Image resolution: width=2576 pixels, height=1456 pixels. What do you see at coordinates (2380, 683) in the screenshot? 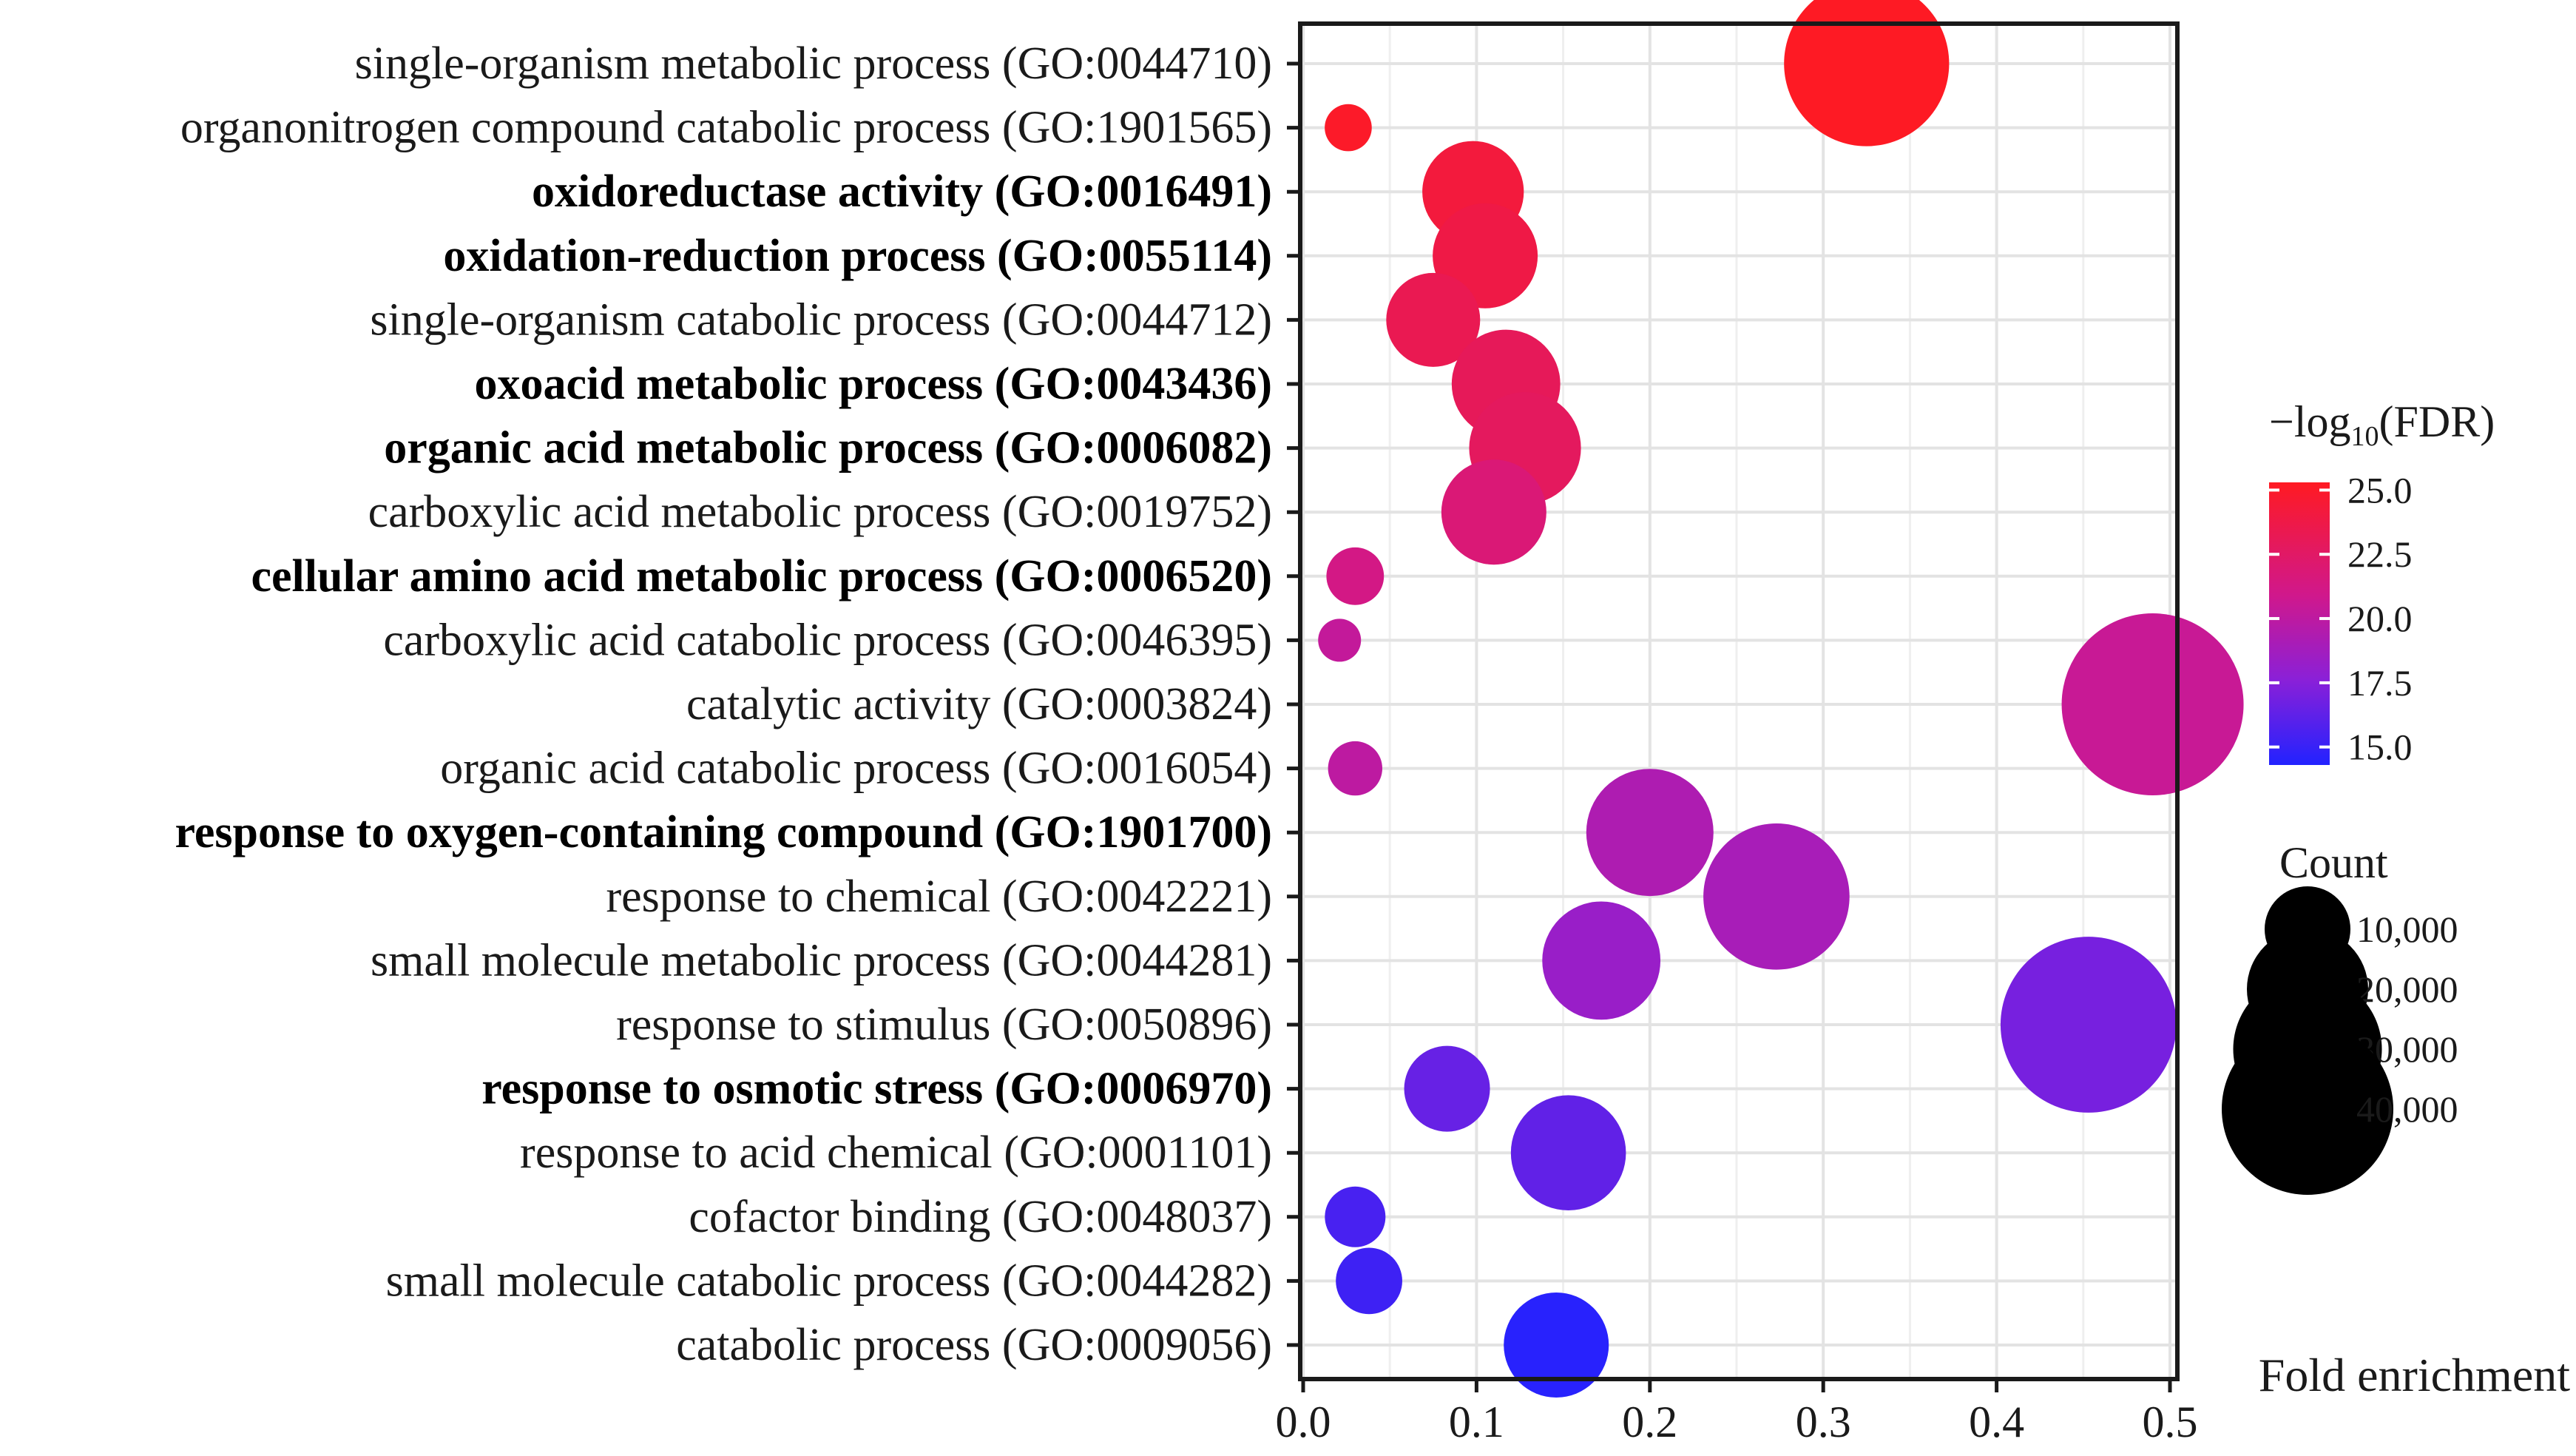
I see `colorbar-tick-label: 17.5` at bounding box center [2380, 683].